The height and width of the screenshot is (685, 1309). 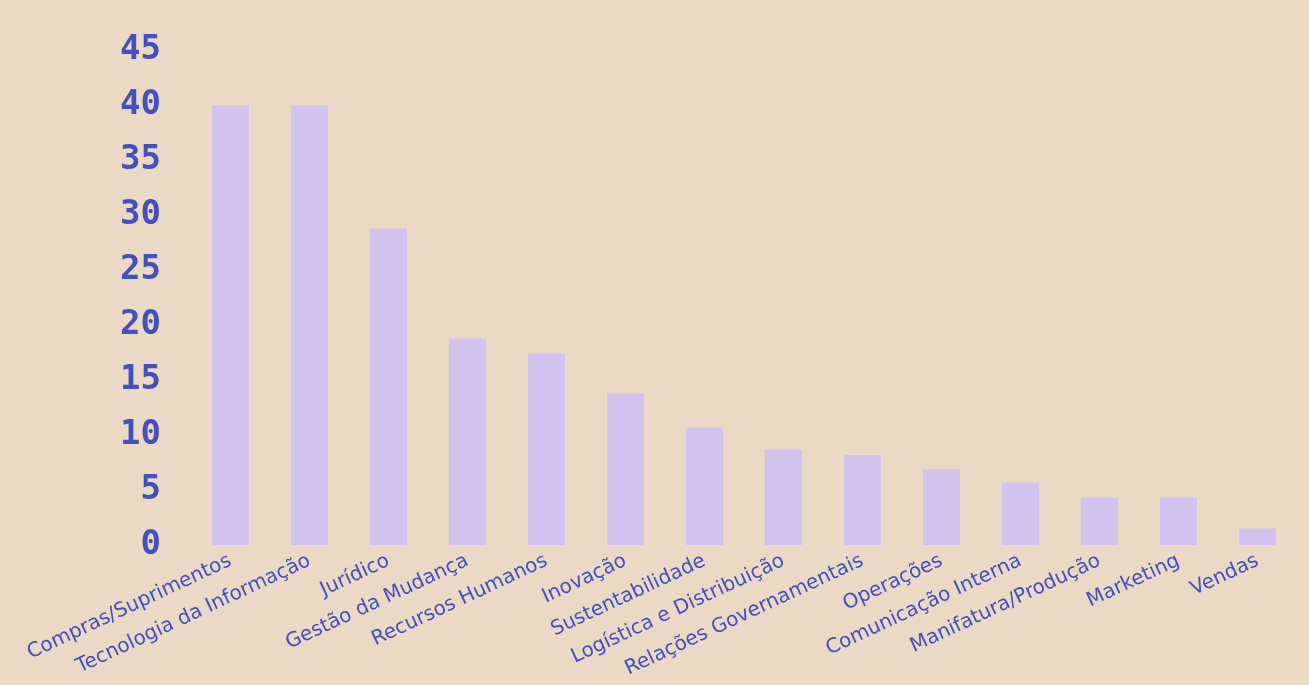 What do you see at coordinates (150, 541) in the screenshot?
I see `y-tick-label: 0` at bounding box center [150, 541].